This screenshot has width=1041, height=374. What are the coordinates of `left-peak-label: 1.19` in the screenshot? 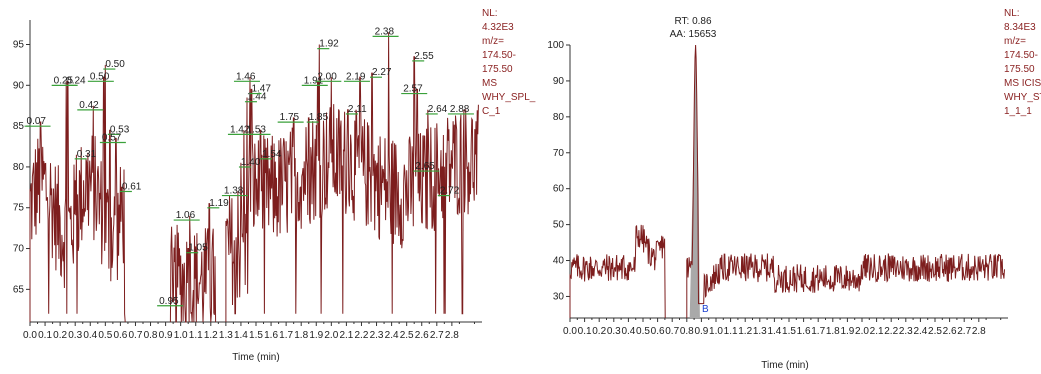 It's located at (219, 203).